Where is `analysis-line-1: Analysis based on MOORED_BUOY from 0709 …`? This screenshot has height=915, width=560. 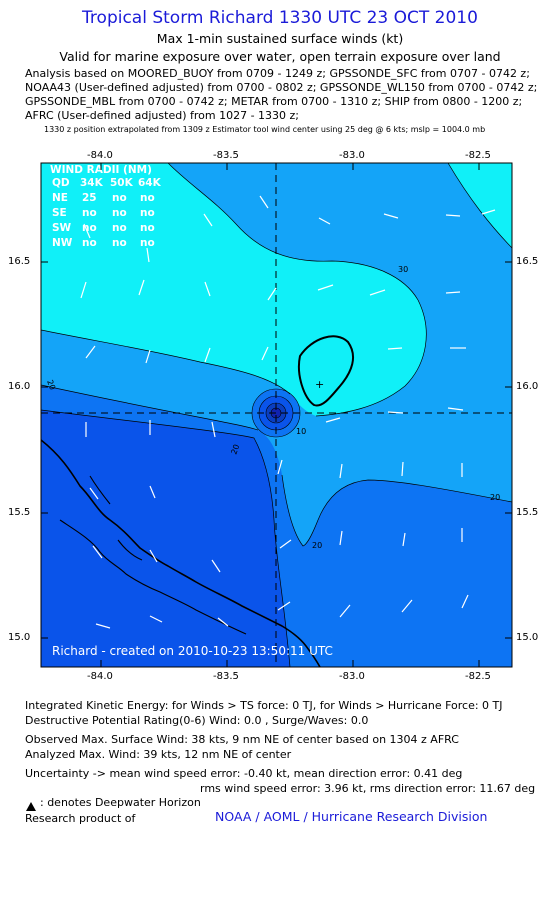 analysis-line-1: Analysis based on MOORED_BUOY from 0709 … is located at coordinates (277, 73).